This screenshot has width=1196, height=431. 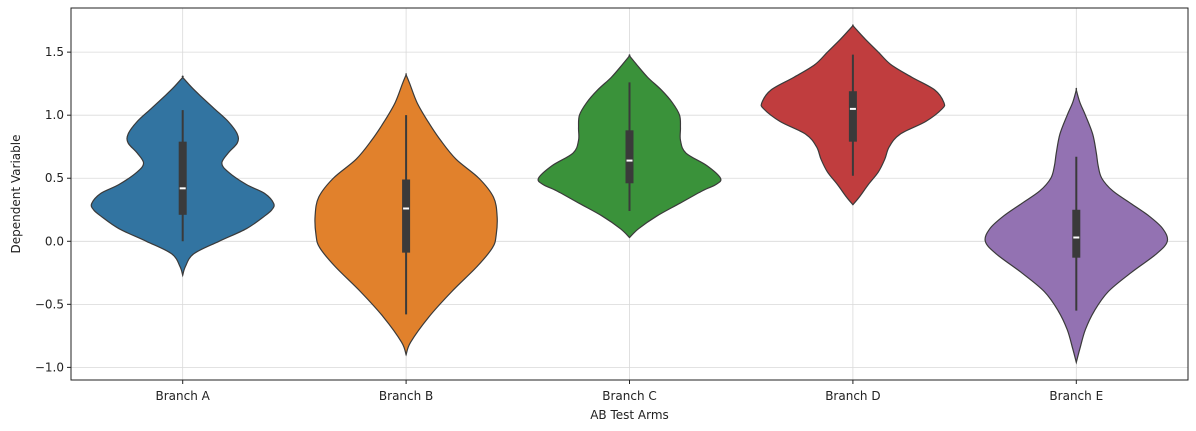 What do you see at coordinates (1076, 396) in the screenshot?
I see `x-tick-label: Branch E` at bounding box center [1076, 396].